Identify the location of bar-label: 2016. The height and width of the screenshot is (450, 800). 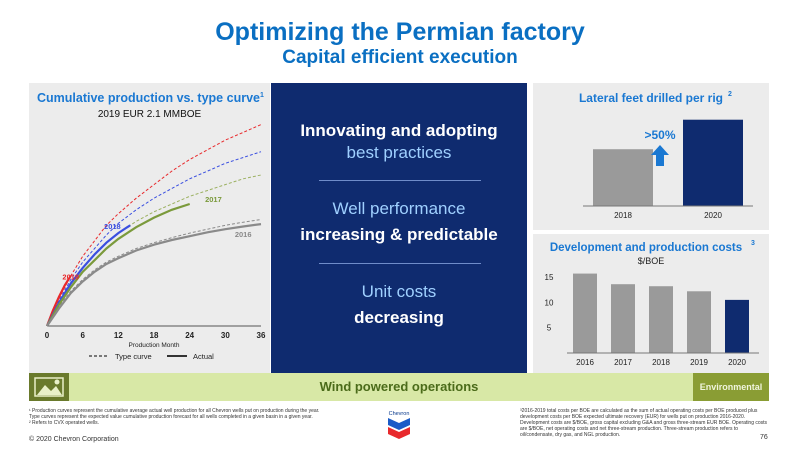
(585, 362).